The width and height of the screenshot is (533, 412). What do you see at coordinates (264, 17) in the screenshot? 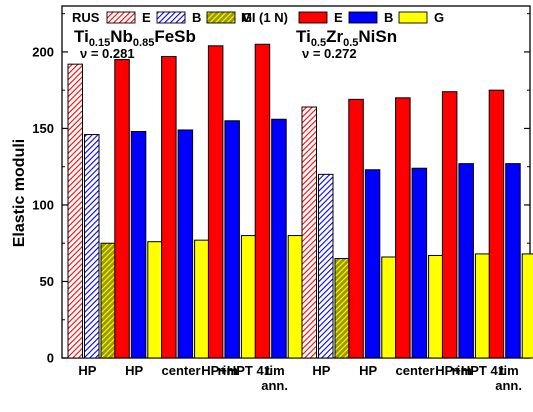
I see `legend-group-label: MI (1 N)` at bounding box center [264, 17].